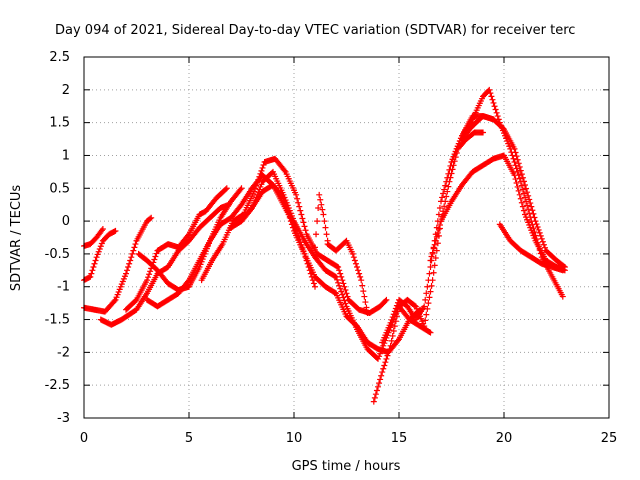 Image resolution: width=640 pixels, height=480 pixels. What do you see at coordinates (84, 438) in the screenshot?
I see `x-tick-label: 0` at bounding box center [84, 438].